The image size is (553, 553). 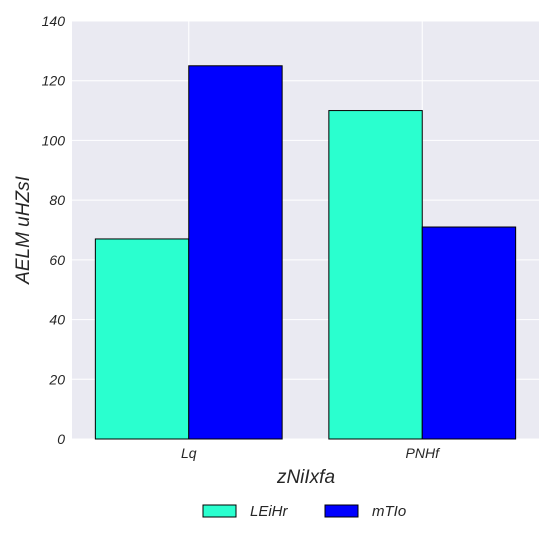 What do you see at coordinates (57, 320) in the screenshot?
I see `y-tick-label: 40` at bounding box center [57, 320].